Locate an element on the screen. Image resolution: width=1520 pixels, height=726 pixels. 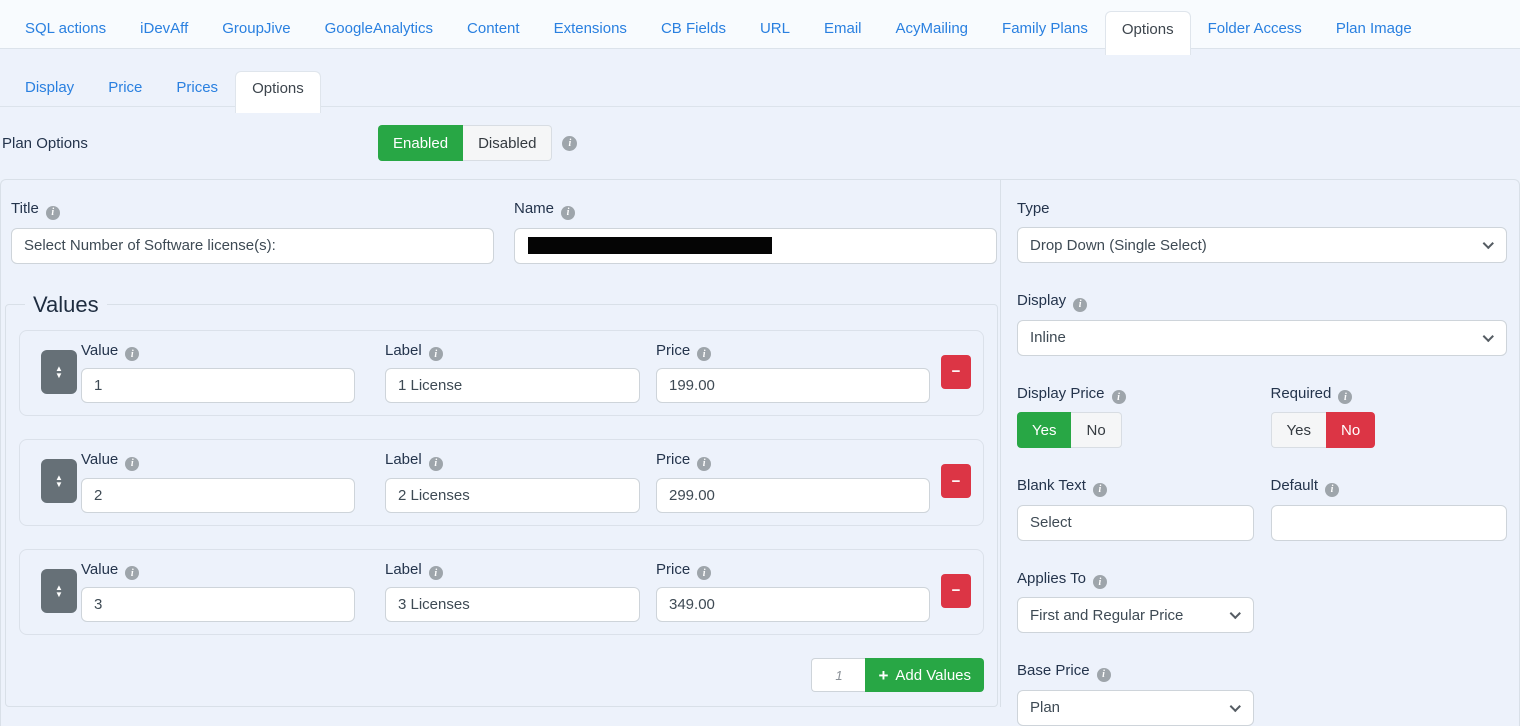
minus-icon: − is located at coordinates (956, 591).